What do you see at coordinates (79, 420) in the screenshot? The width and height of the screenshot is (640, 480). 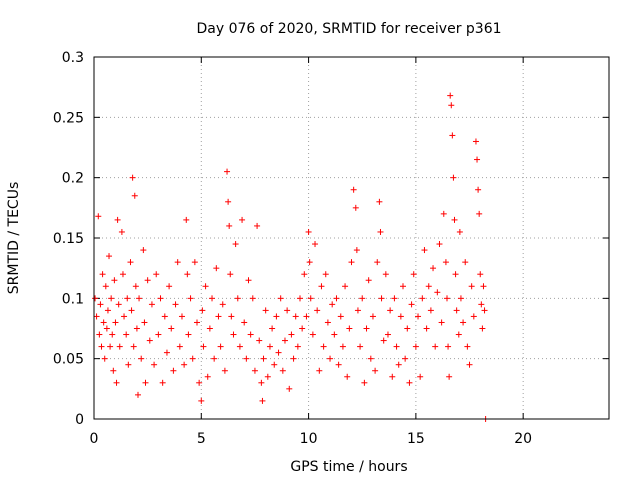 I see `y-tick-label: 0` at bounding box center [79, 420].